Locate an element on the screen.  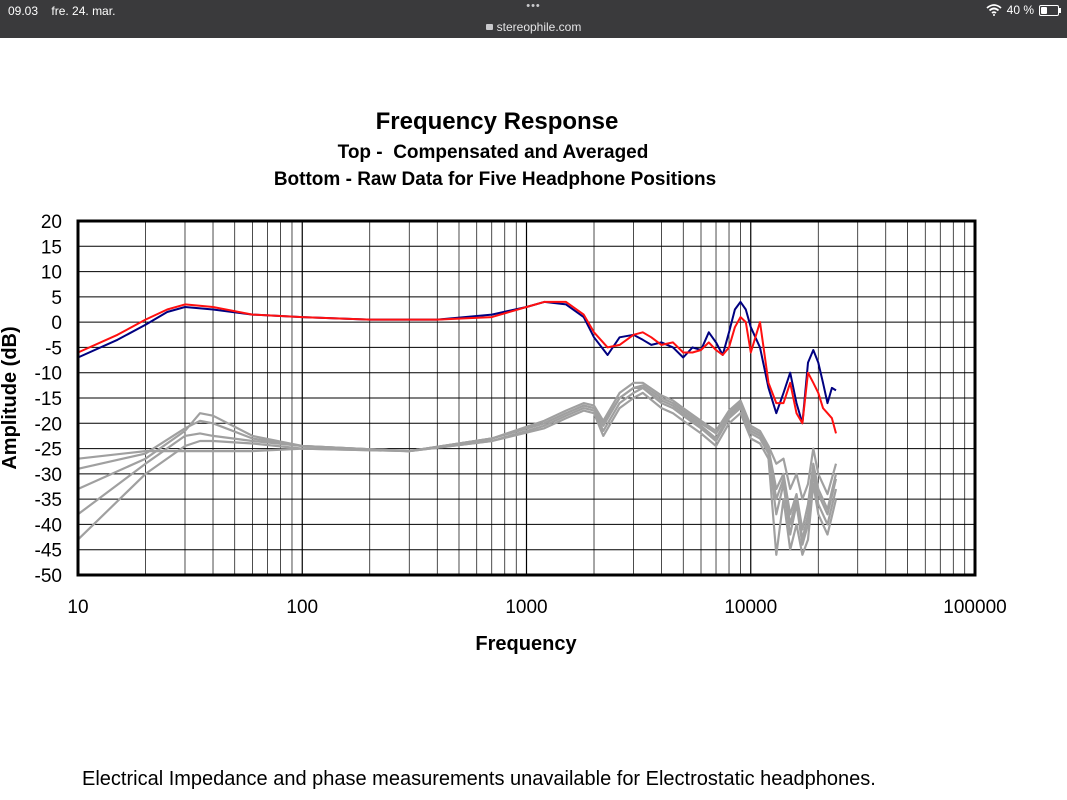
x-tick-label: 1000 is located at coordinates (526, 607).